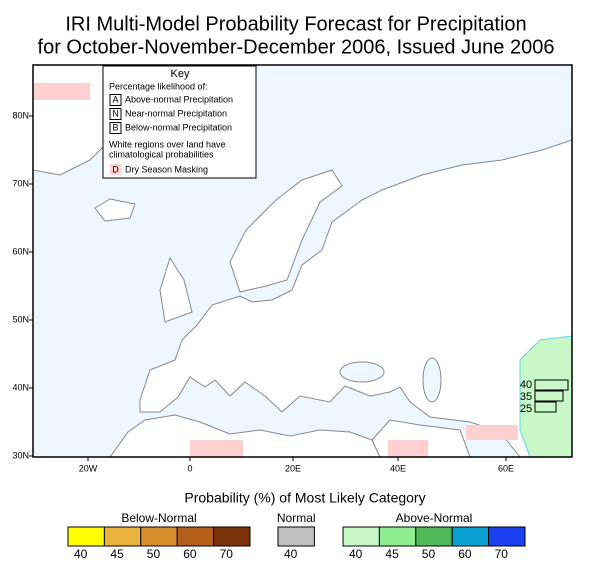  I want to click on key-item-text: Above-normal Precipitation, so click(179, 99).